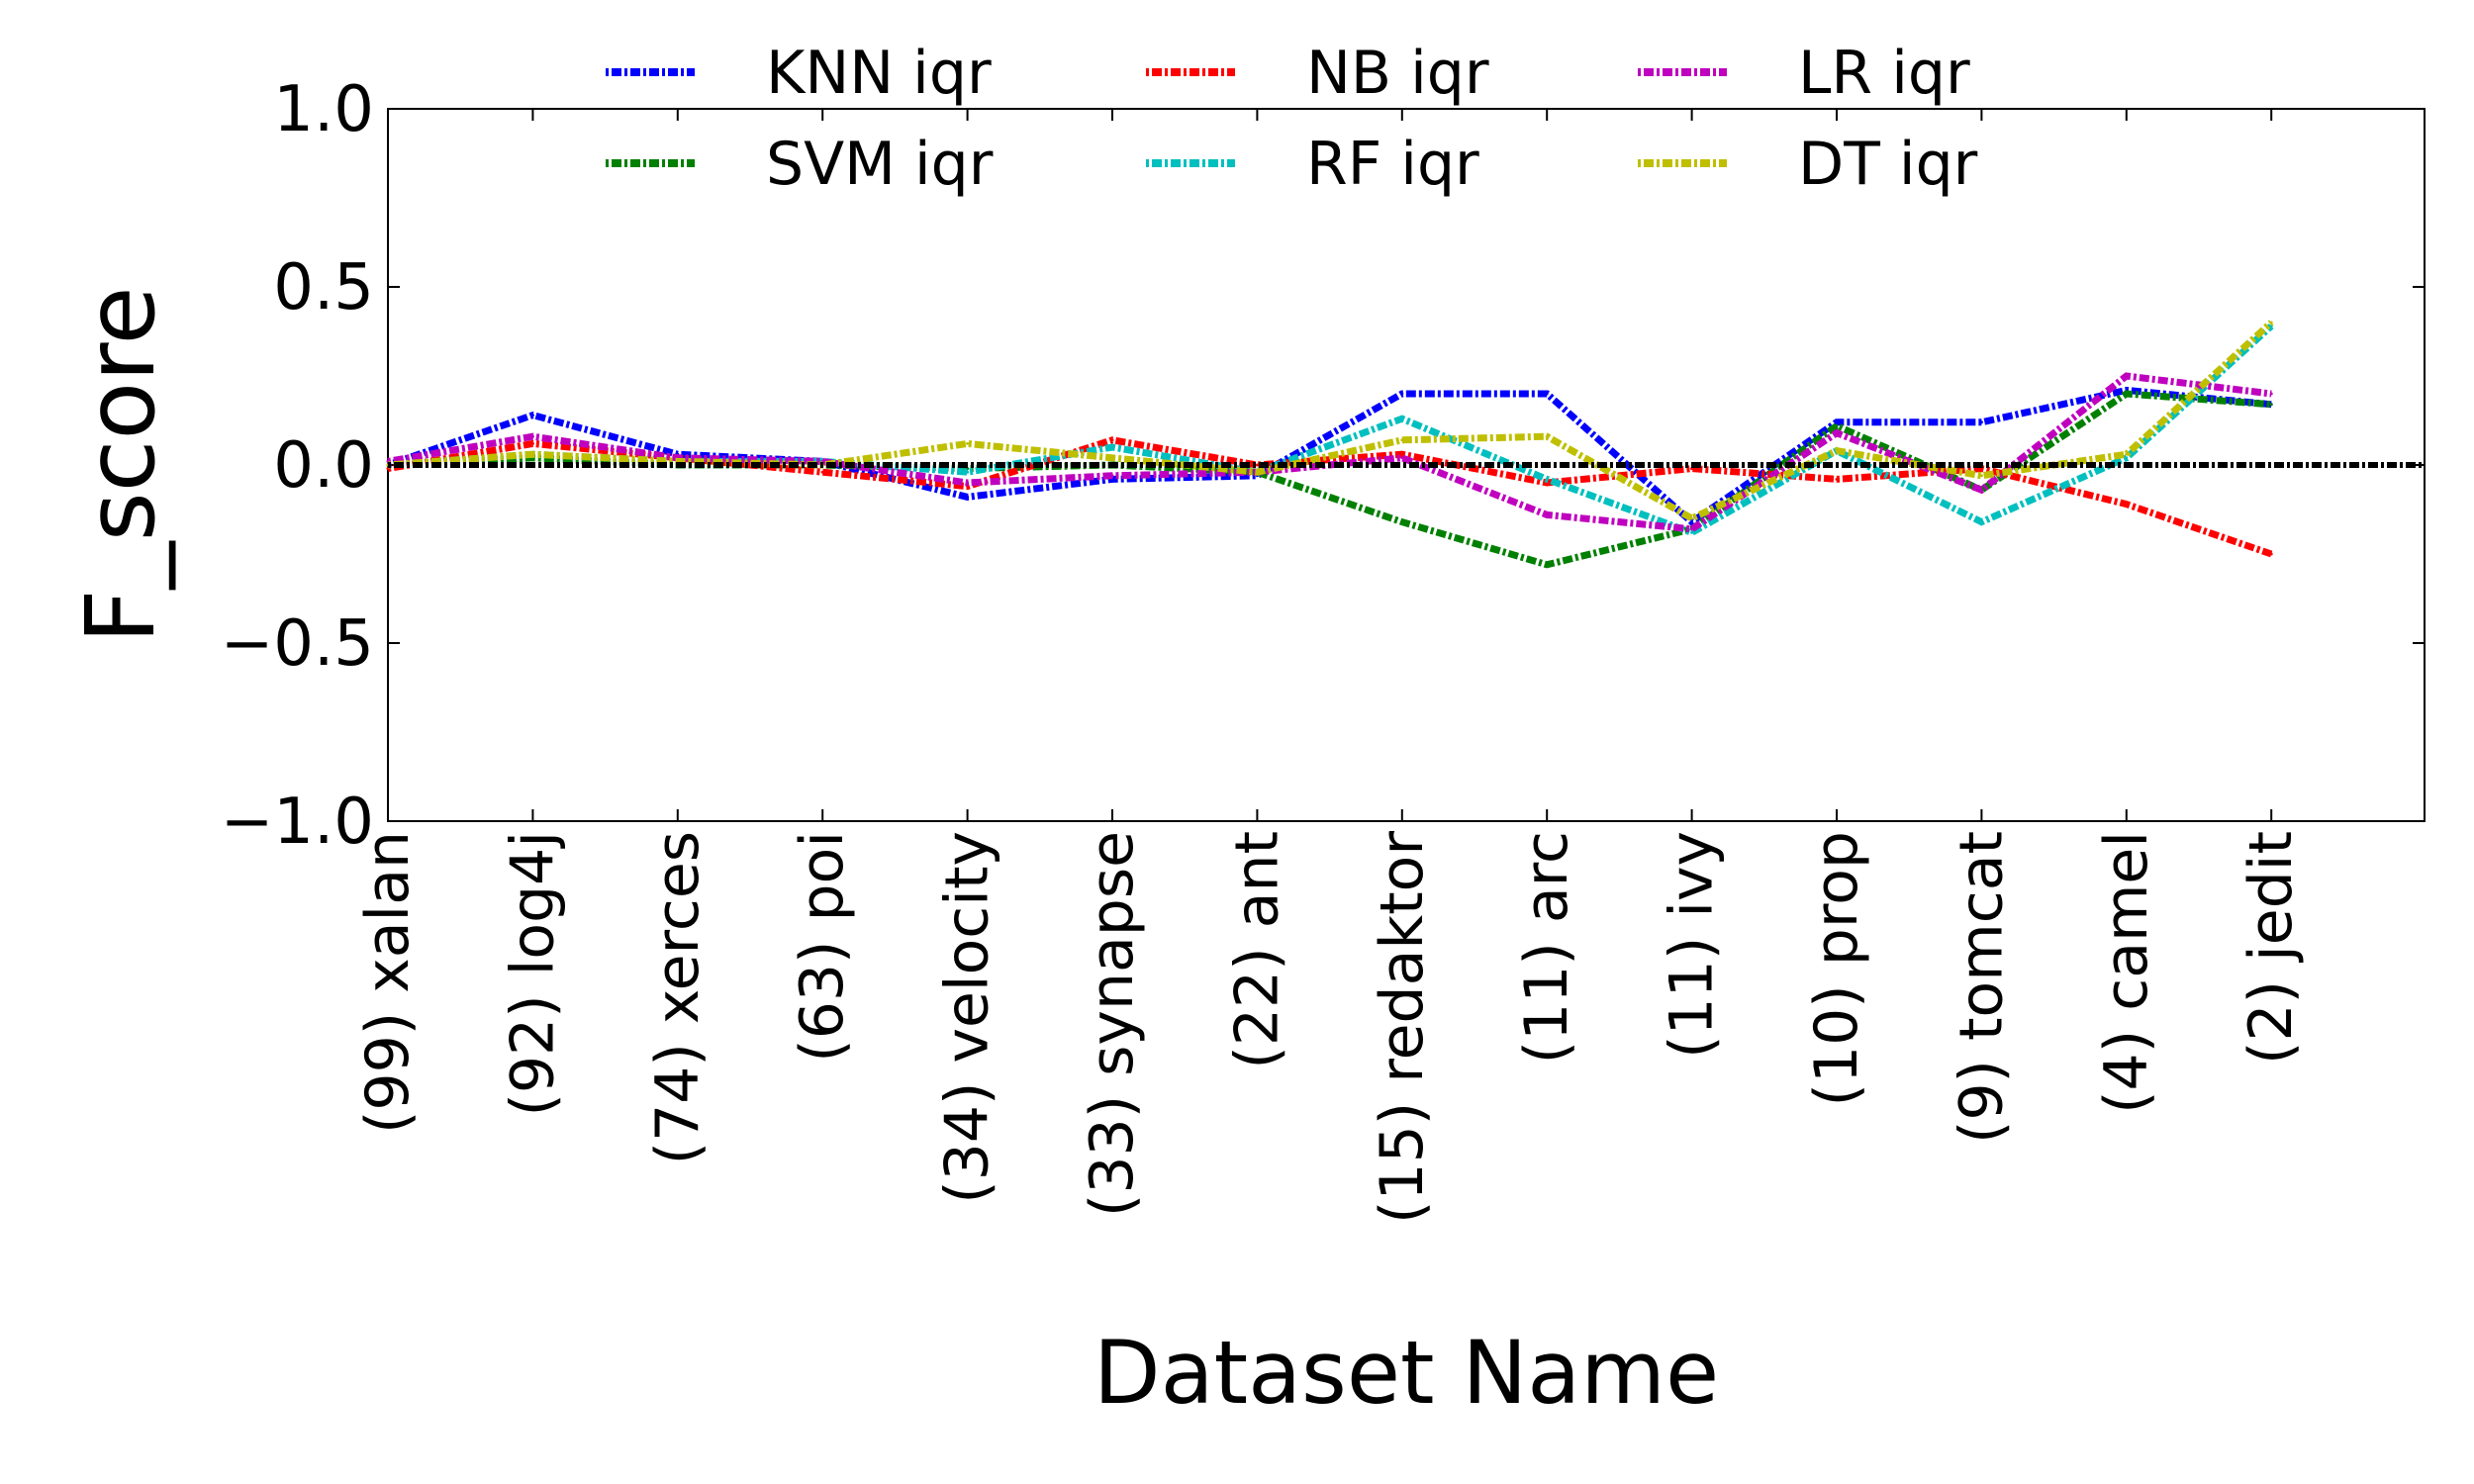 The width and height of the screenshot is (2474, 1484). Describe the element at coordinates (1888, 164) in the screenshot. I see `legend-label: DT iqr` at that location.